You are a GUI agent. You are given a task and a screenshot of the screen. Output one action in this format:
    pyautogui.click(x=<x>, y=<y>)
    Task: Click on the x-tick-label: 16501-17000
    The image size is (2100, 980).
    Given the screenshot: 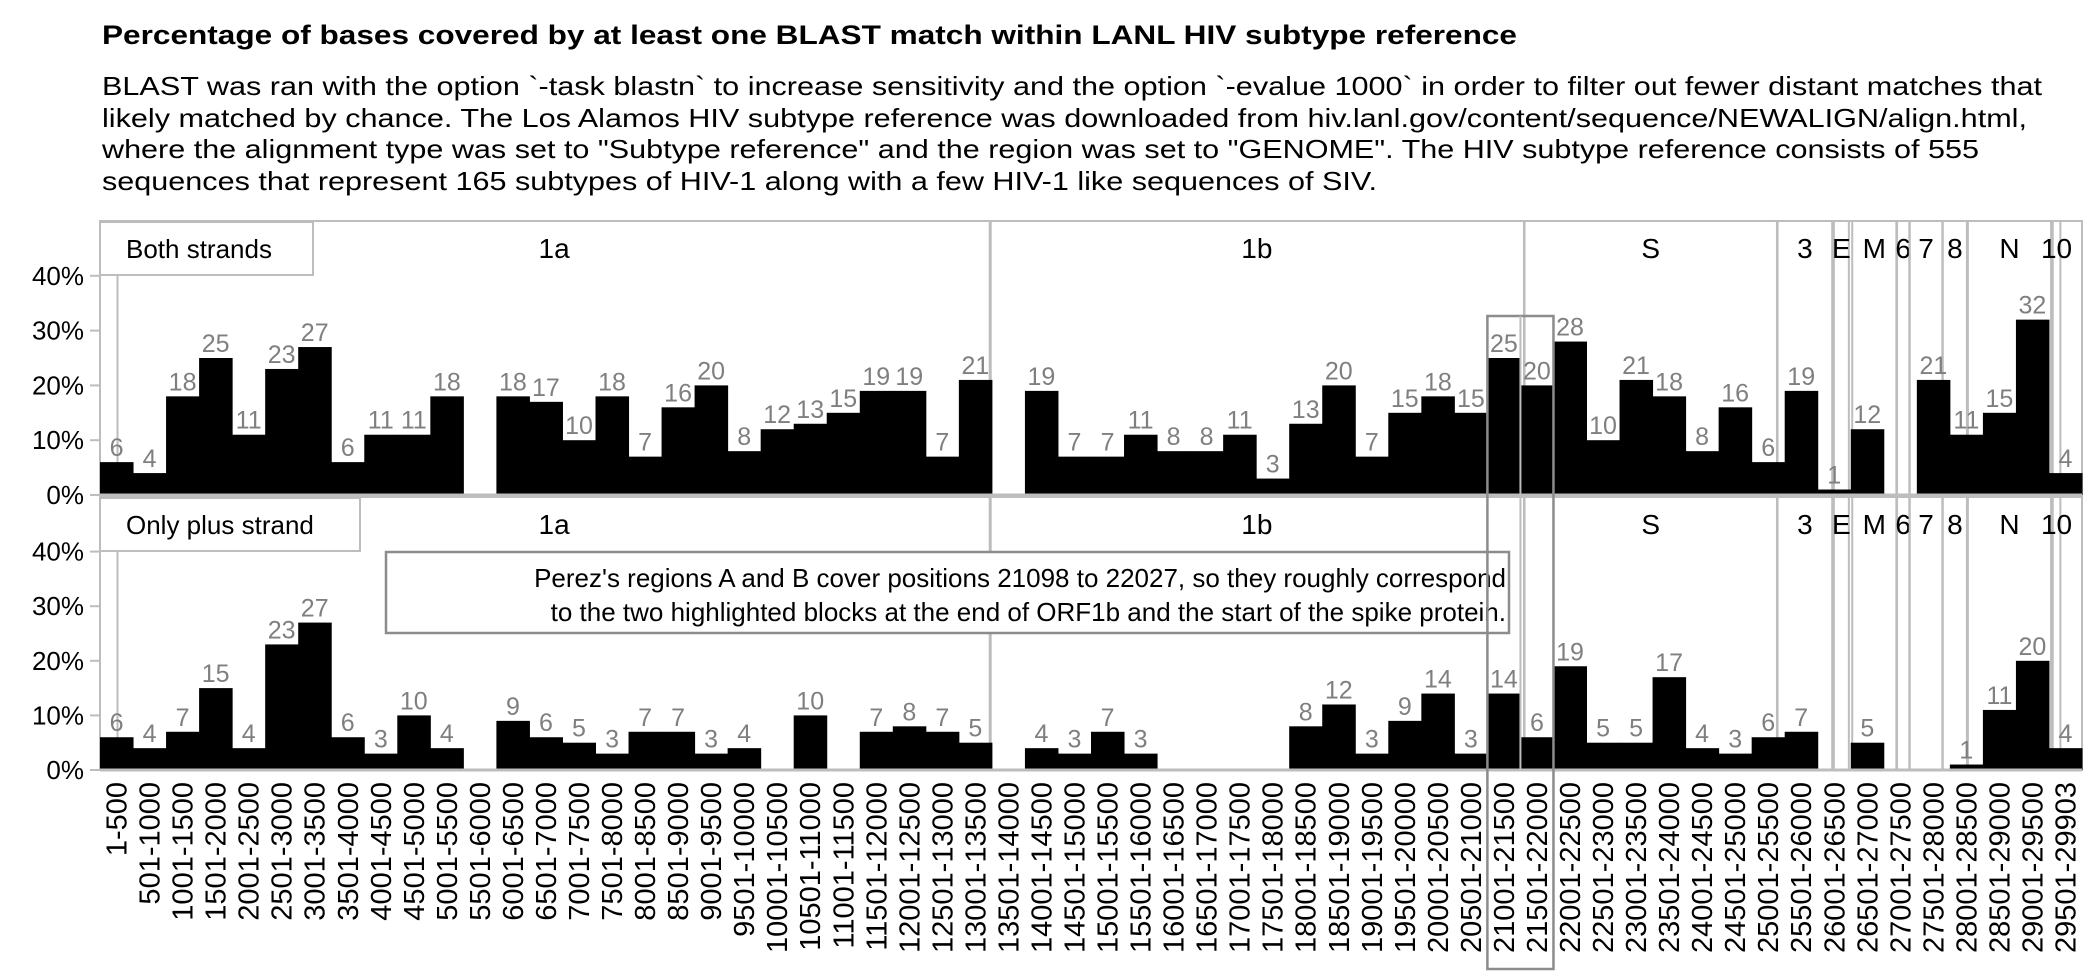 What is the action you would take?
    pyautogui.click(x=1208, y=867)
    